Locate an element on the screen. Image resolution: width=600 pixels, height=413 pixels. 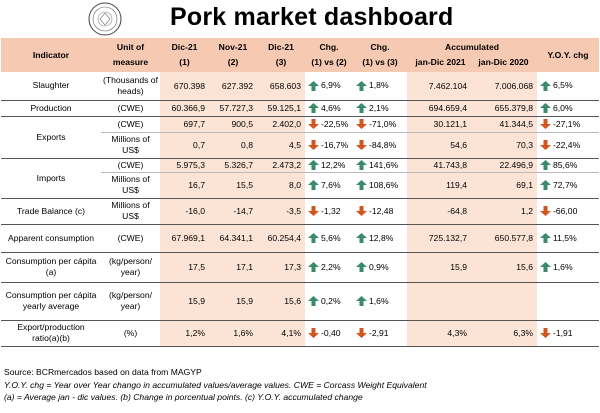
accum-2021-text: 725.132,7 is located at coordinates (447, 238).